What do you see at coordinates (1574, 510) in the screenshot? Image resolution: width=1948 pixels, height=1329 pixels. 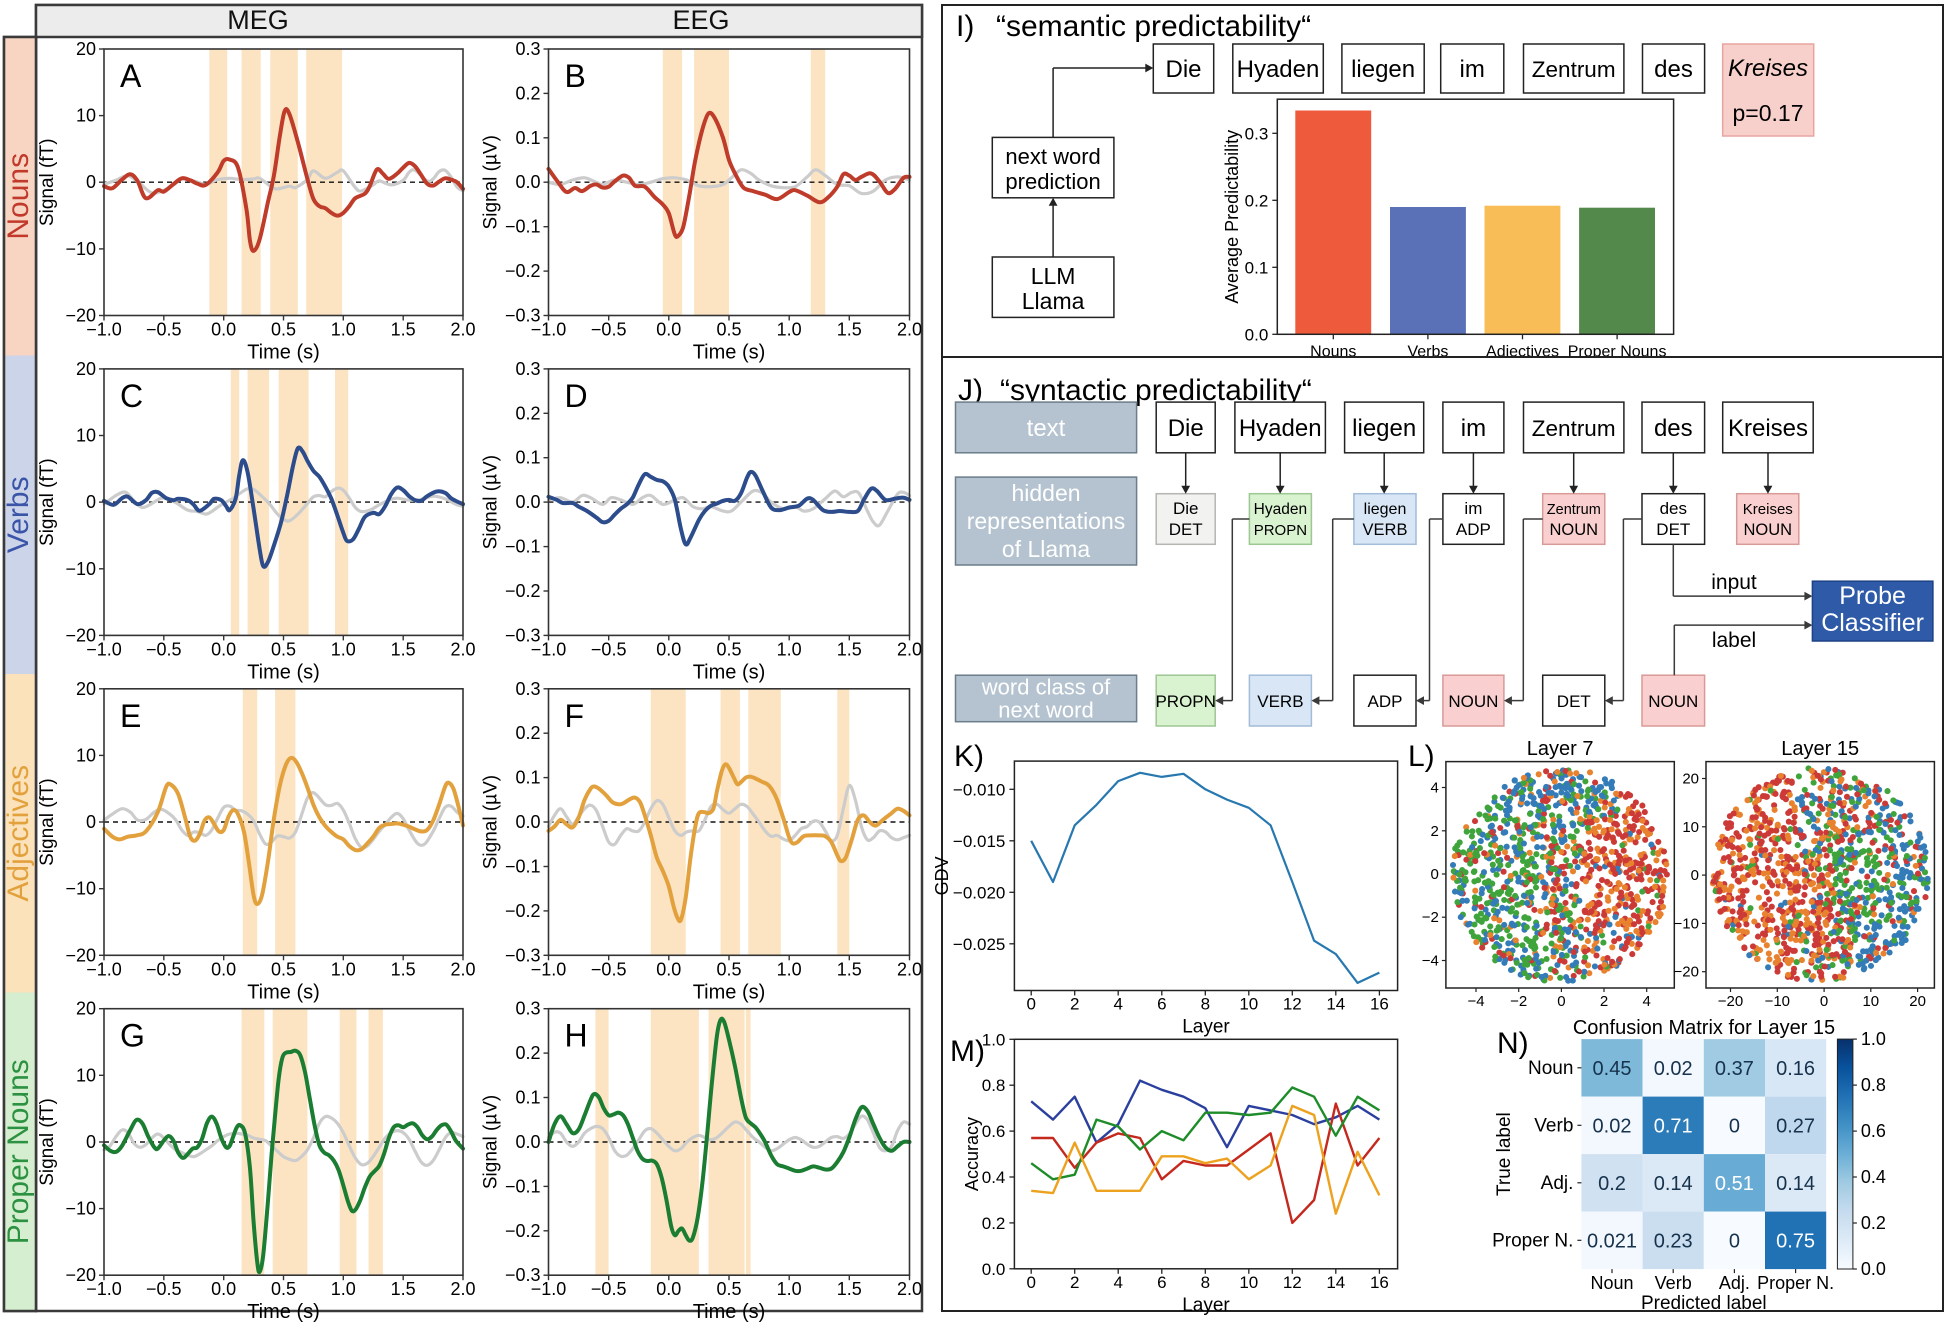 I see `svg-text: Zentrum` at bounding box center [1574, 510].